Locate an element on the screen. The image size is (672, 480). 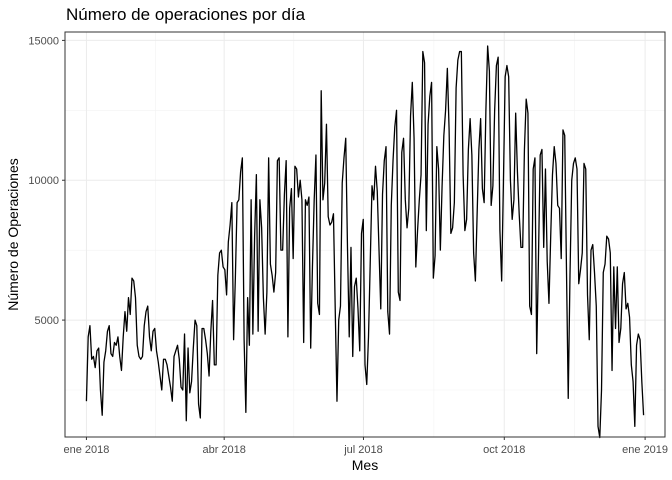
y-axis: 5000 10000 15000 is located at coordinates (46, 181).